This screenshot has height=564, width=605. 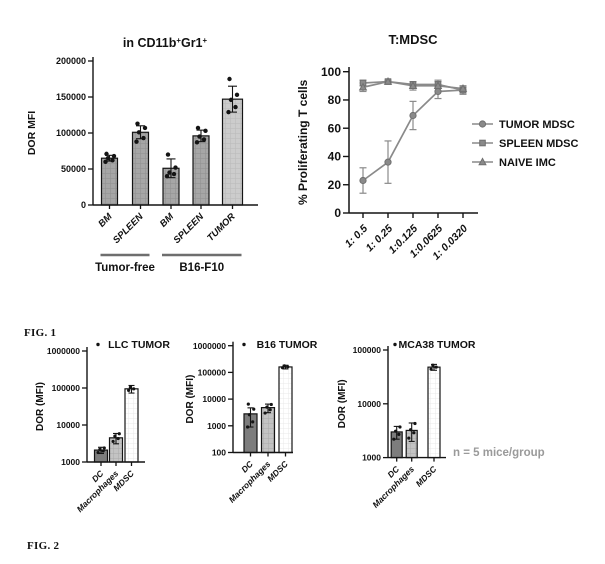 What do you see at coordinates (287, 345) in the screenshot?
I see `chart-title: B16 TUMOR` at bounding box center [287, 345].